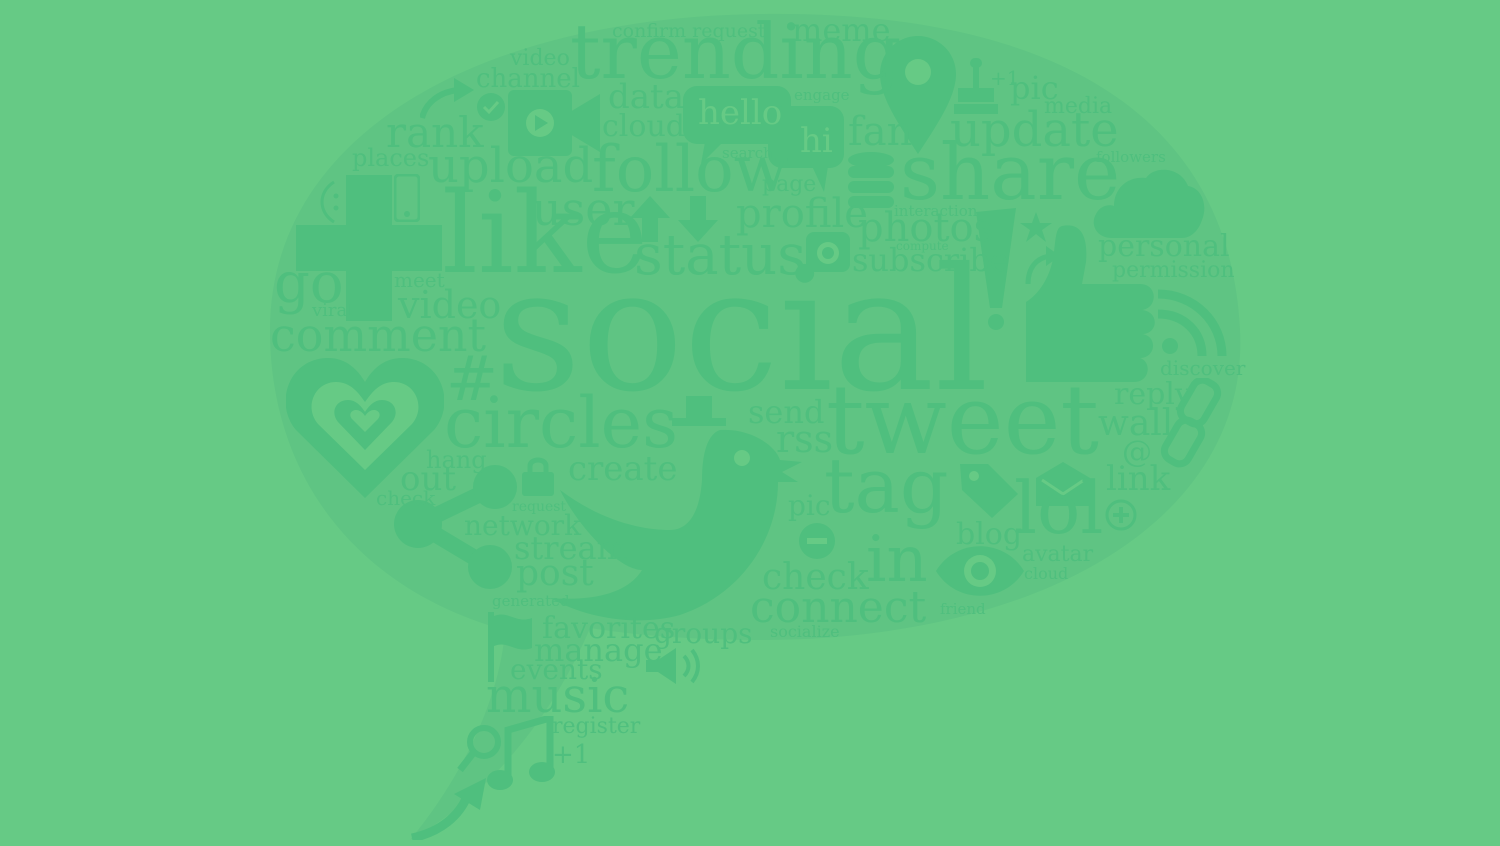 This screenshot has width=1500, height=846. Describe the element at coordinates (365, 427) in the screenshot. I see `heart-icon` at that location.